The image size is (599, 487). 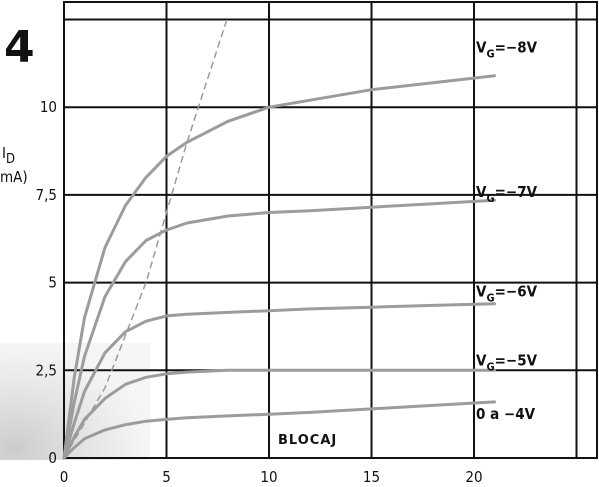 What do you see at coordinates (52, 283) in the screenshot?
I see `y-tick-label-2: 5` at bounding box center [52, 283].